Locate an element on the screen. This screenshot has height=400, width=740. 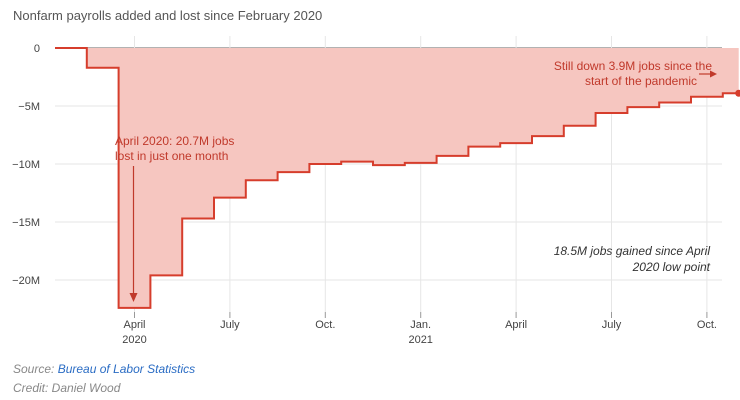
annotation-gained-line1: 18.5M jobs gained since April is located at coordinates (632, 251).